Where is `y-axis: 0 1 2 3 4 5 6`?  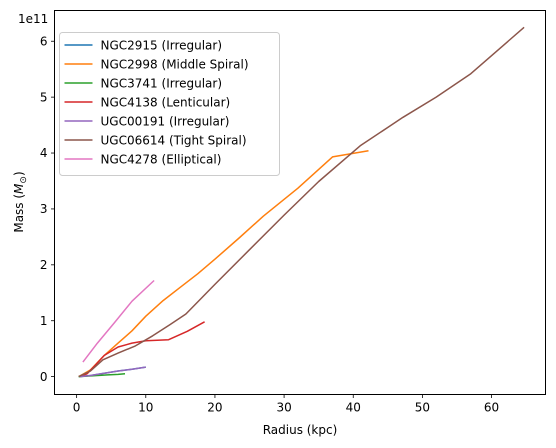
y-axis: 0 1 2 3 4 5 6 is located at coordinates (47, 209).